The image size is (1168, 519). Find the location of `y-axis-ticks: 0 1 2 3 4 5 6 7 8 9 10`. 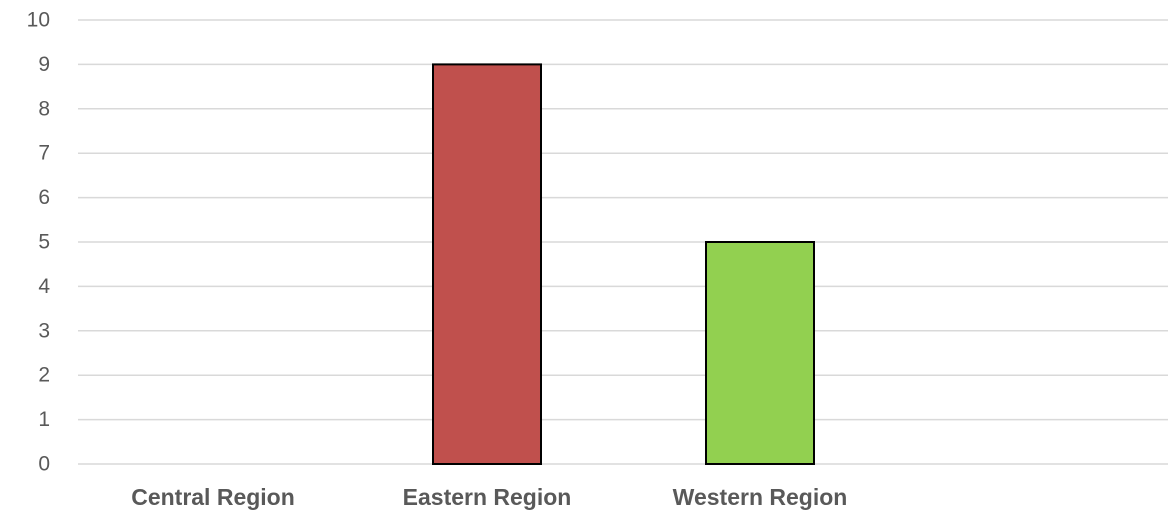

y-axis-ticks: 0 1 2 3 4 5 6 7 8 9 10 is located at coordinates (39, 242).